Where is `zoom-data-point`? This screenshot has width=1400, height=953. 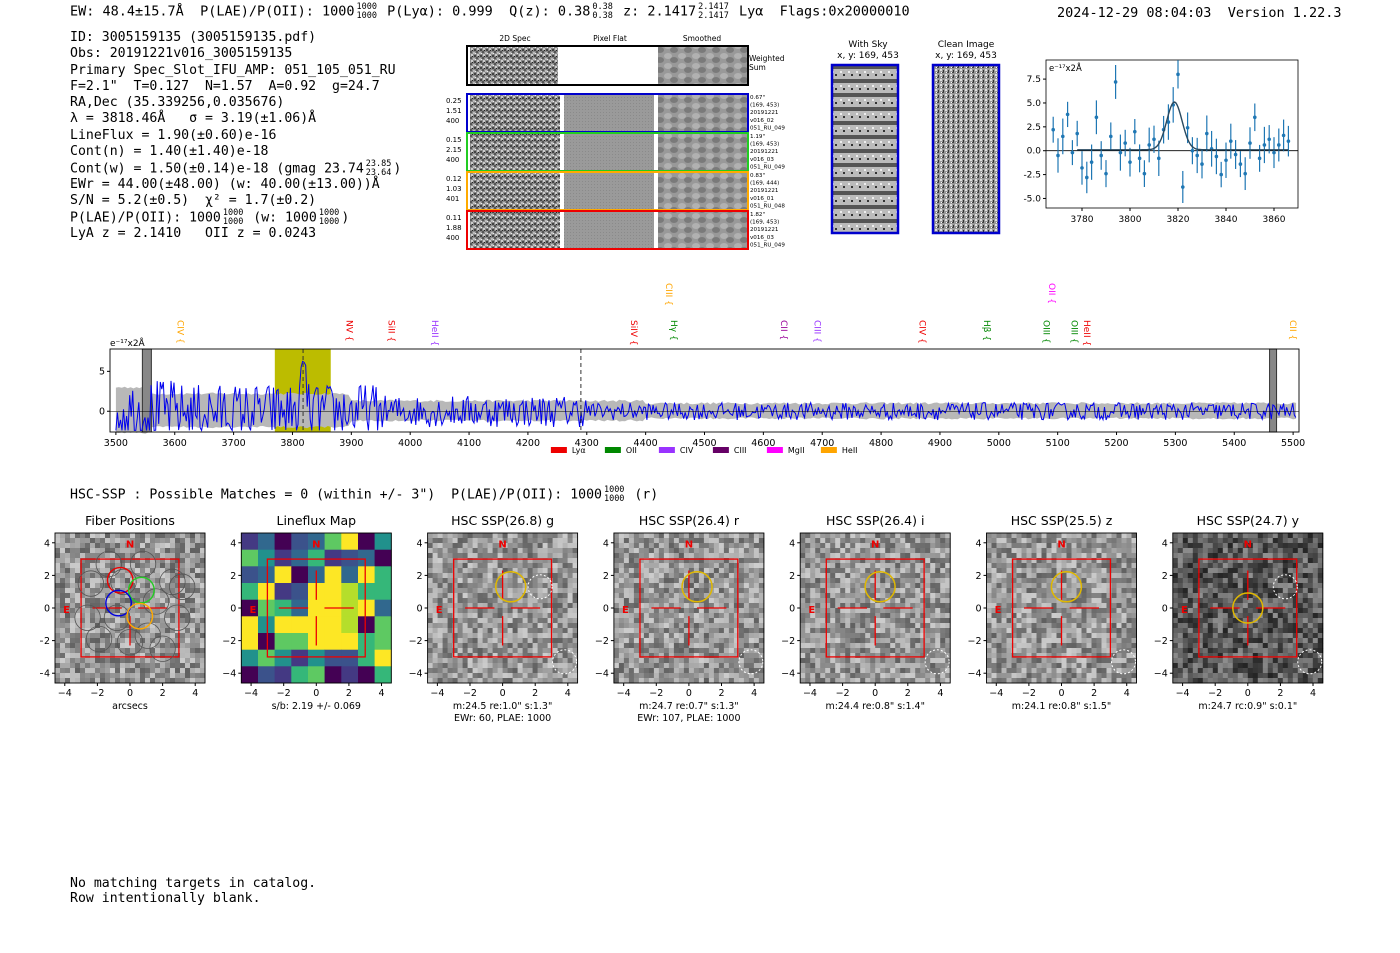
zoom-data-point is located at coordinates (1154, 139).